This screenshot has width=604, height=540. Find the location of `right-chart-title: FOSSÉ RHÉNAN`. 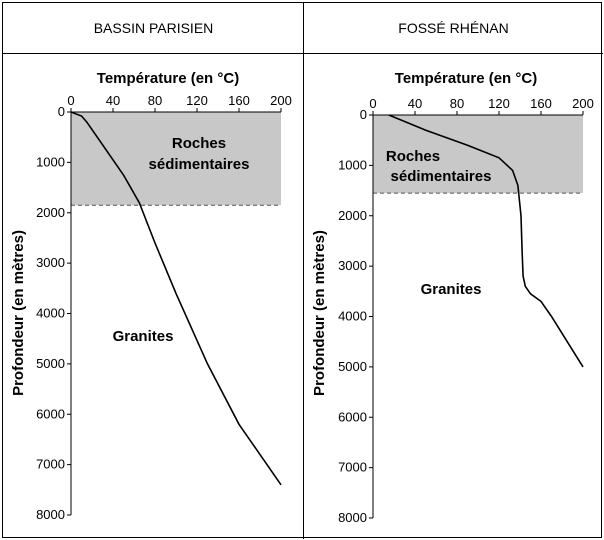

right-chart-title: FOSSÉ RHÉNAN is located at coordinates (453, 28).